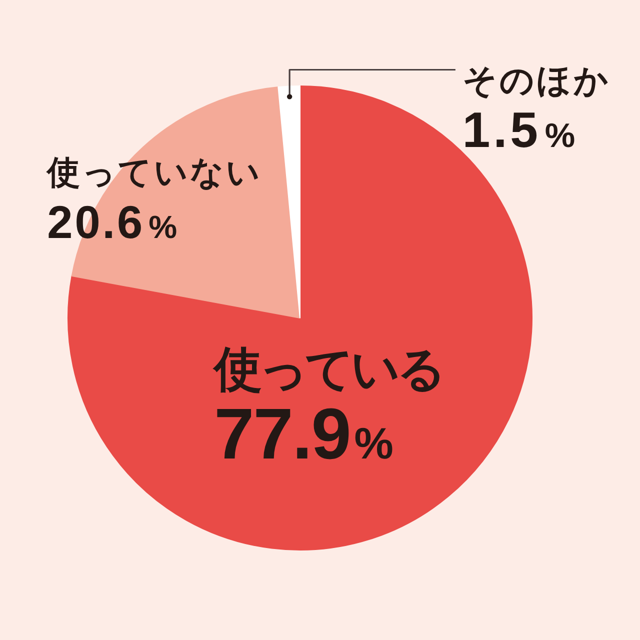 Image resolution: width=640 pixels, height=640 pixels. Describe the element at coordinates (328, 369) in the screenshot. I see `slice-label: 使っている` at that location.